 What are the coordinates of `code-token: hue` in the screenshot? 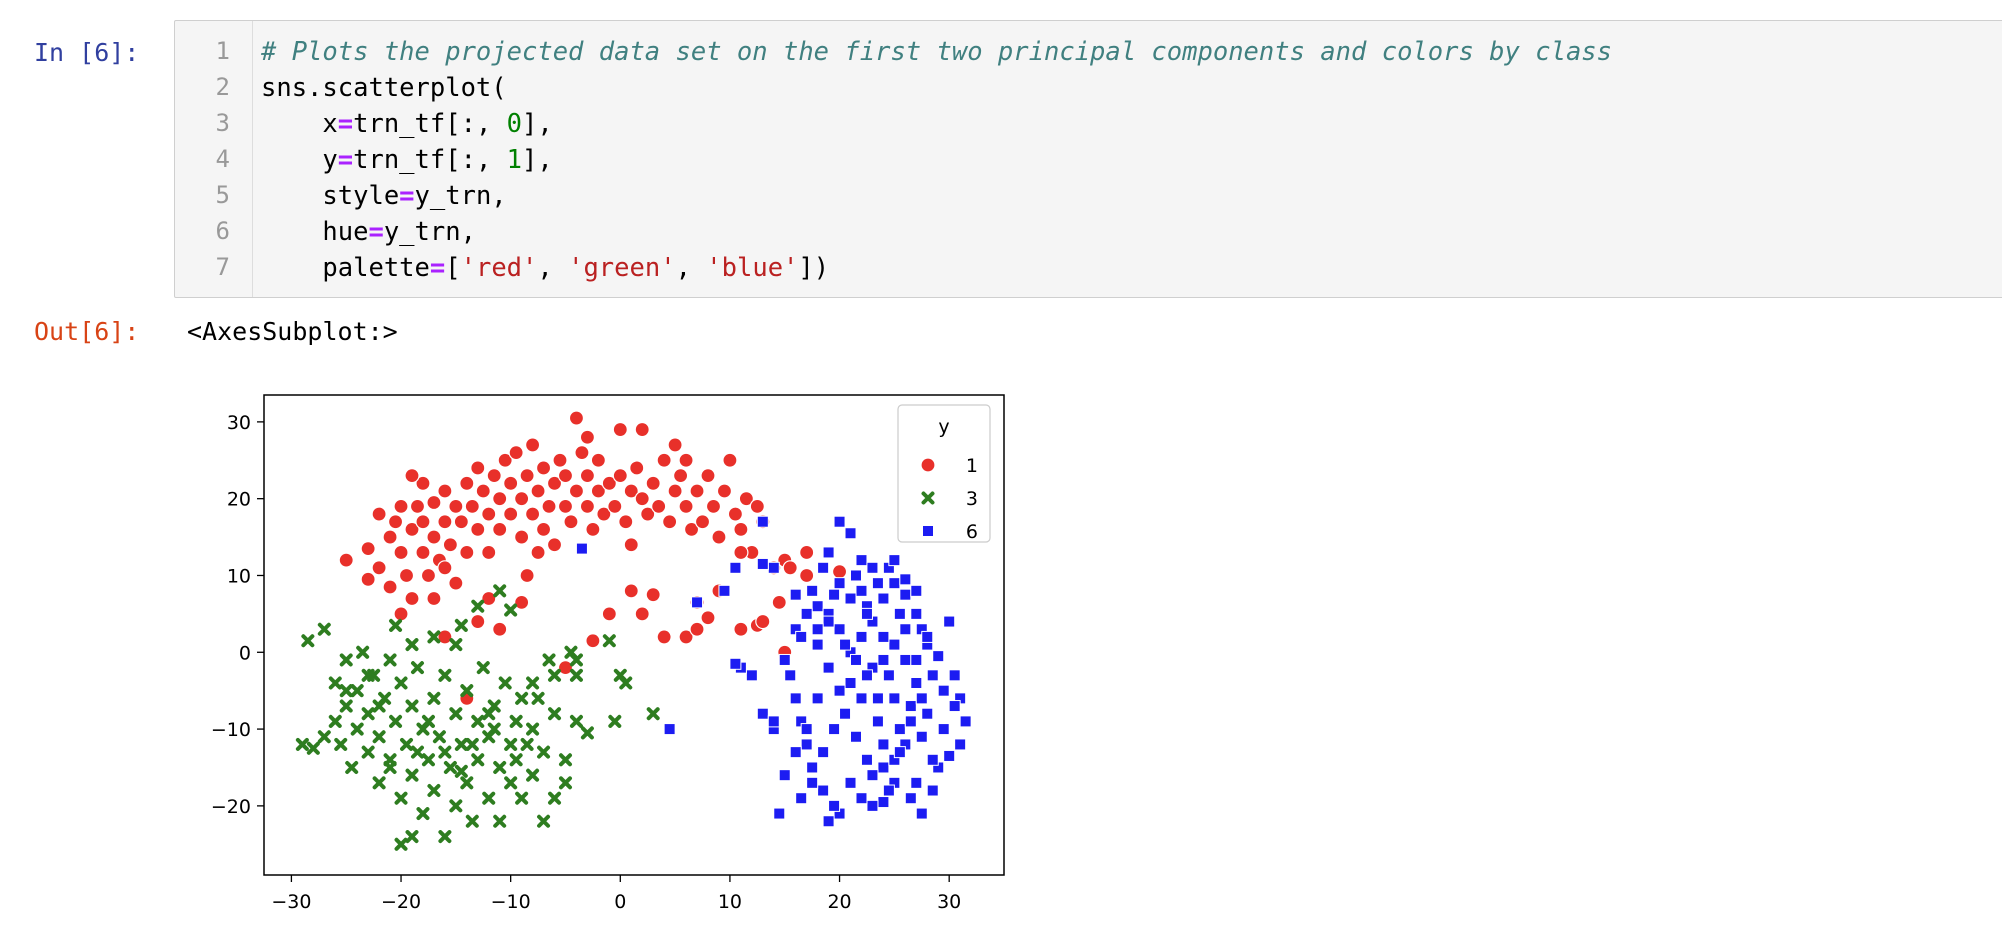 It's located at (315, 232).